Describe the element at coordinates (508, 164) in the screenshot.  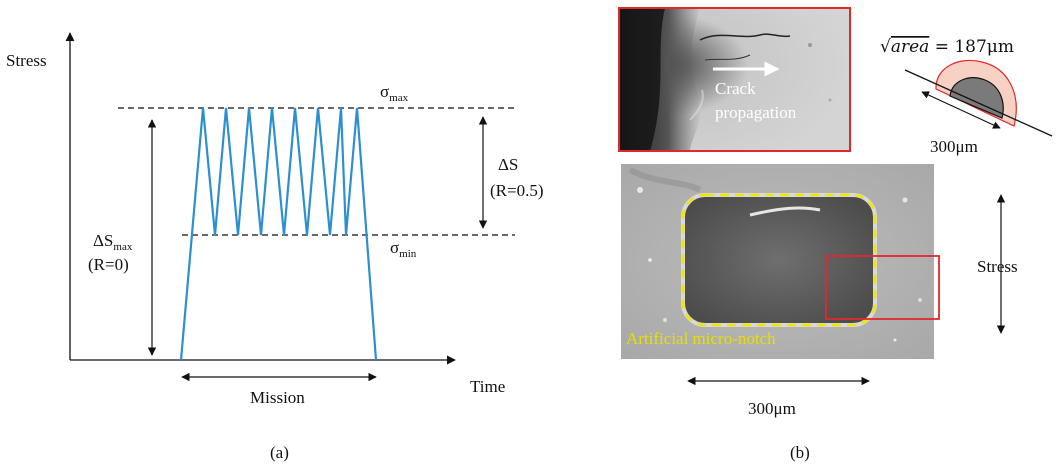
I see `delta-s-label: ΔS` at that location.